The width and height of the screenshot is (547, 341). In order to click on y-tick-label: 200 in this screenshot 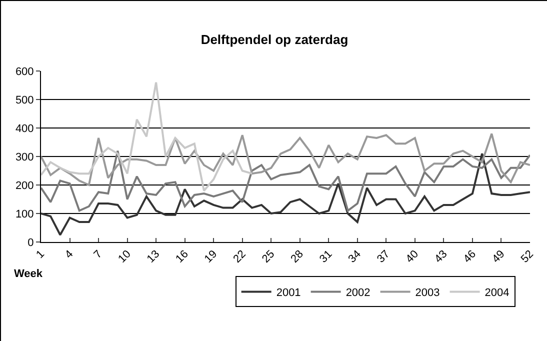, I will do `click(24, 186)`.